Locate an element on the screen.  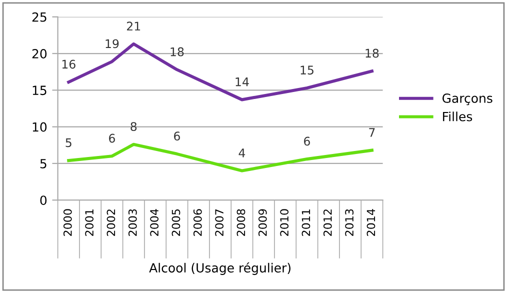
x-tick-label: 2003 is located at coordinates (132, 222).